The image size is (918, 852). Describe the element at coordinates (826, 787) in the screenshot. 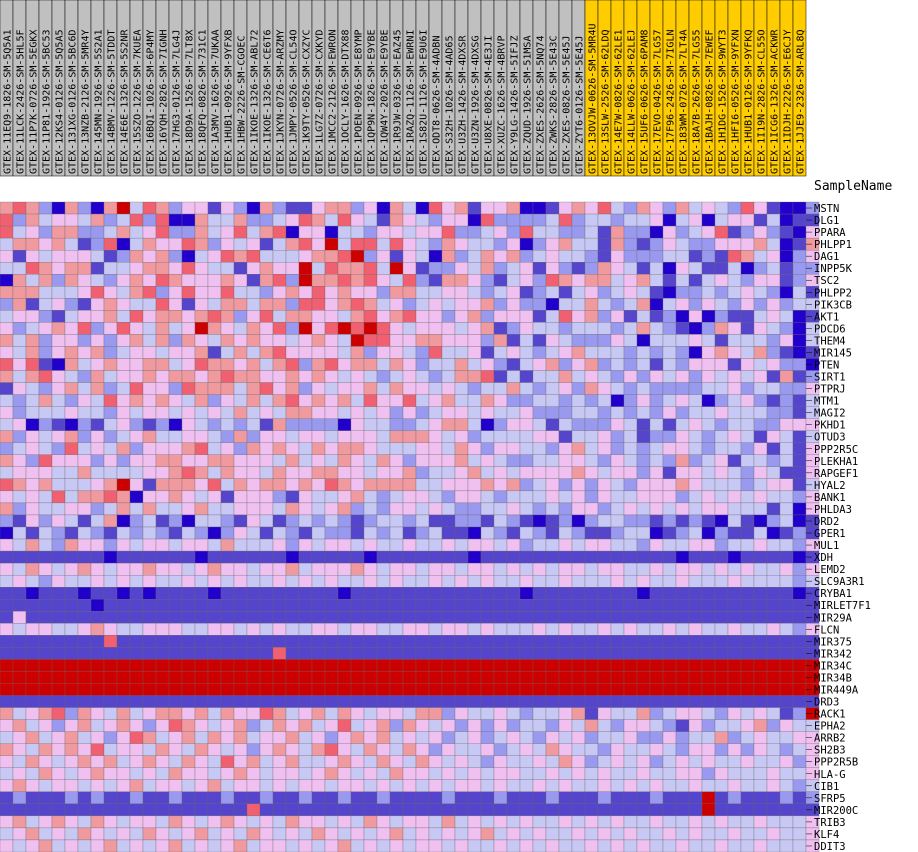

I see `gene-label: CIB1` at that location.